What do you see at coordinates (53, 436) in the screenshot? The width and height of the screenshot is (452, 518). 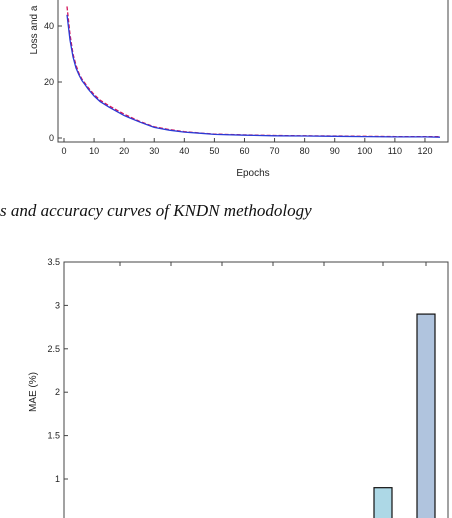 I see `bar-chart-y-tick-label: 1.5` at bounding box center [53, 436].